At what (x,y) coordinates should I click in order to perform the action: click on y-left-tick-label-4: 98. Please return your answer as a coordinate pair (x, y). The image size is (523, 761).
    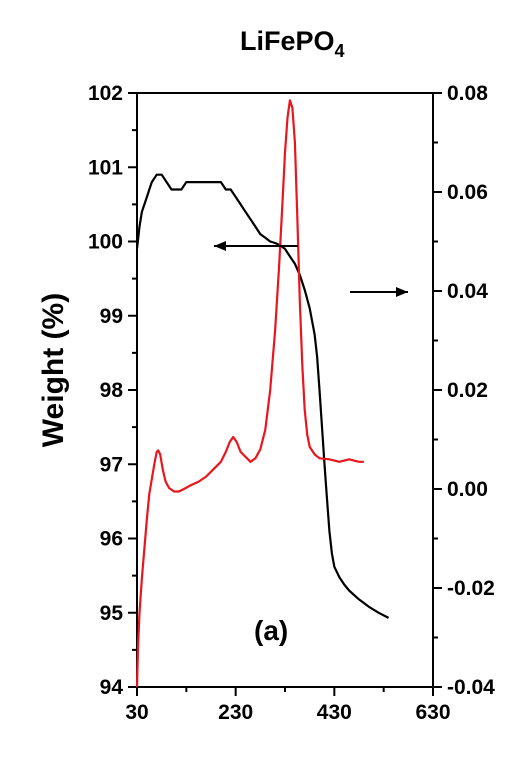
    Looking at the image, I should click on (112, 390).